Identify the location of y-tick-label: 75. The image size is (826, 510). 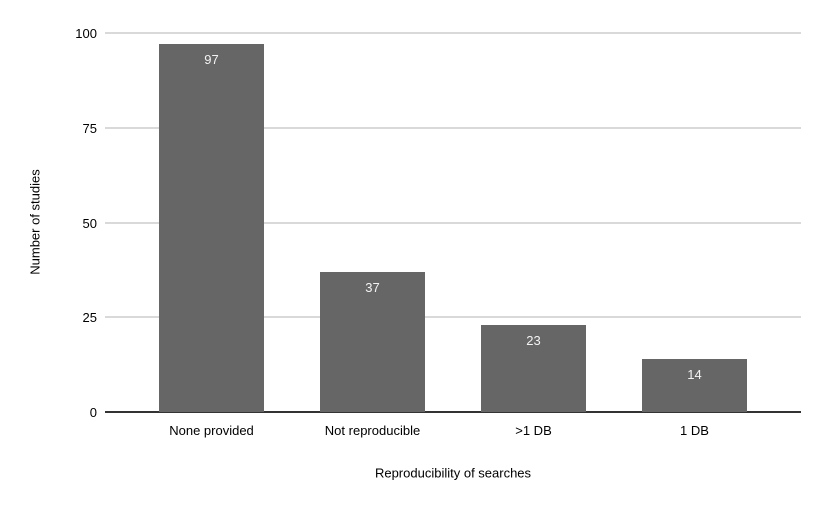
(89, 128).